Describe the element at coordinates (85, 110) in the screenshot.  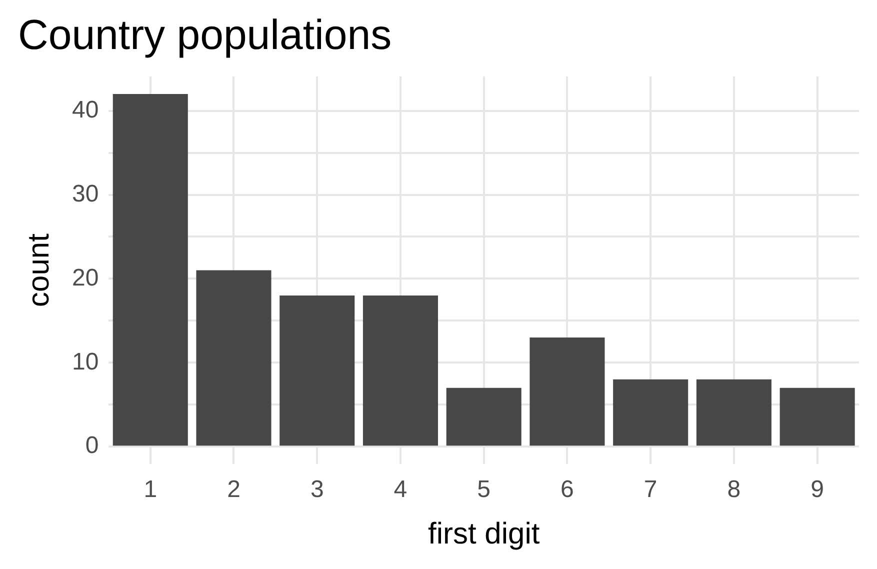
I see `y-tick-label: 40` at that location.